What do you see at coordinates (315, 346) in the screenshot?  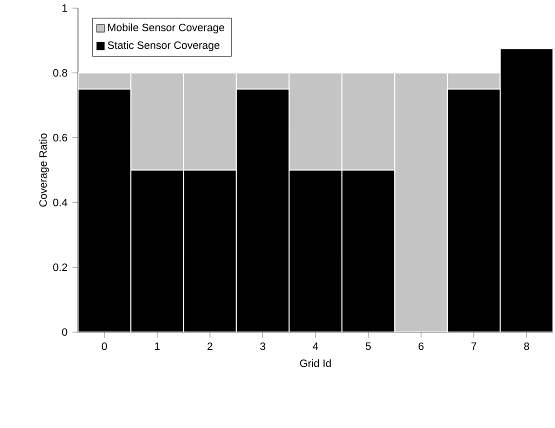 I see `x-tick-label: 4` at bounding box center [315, 346].